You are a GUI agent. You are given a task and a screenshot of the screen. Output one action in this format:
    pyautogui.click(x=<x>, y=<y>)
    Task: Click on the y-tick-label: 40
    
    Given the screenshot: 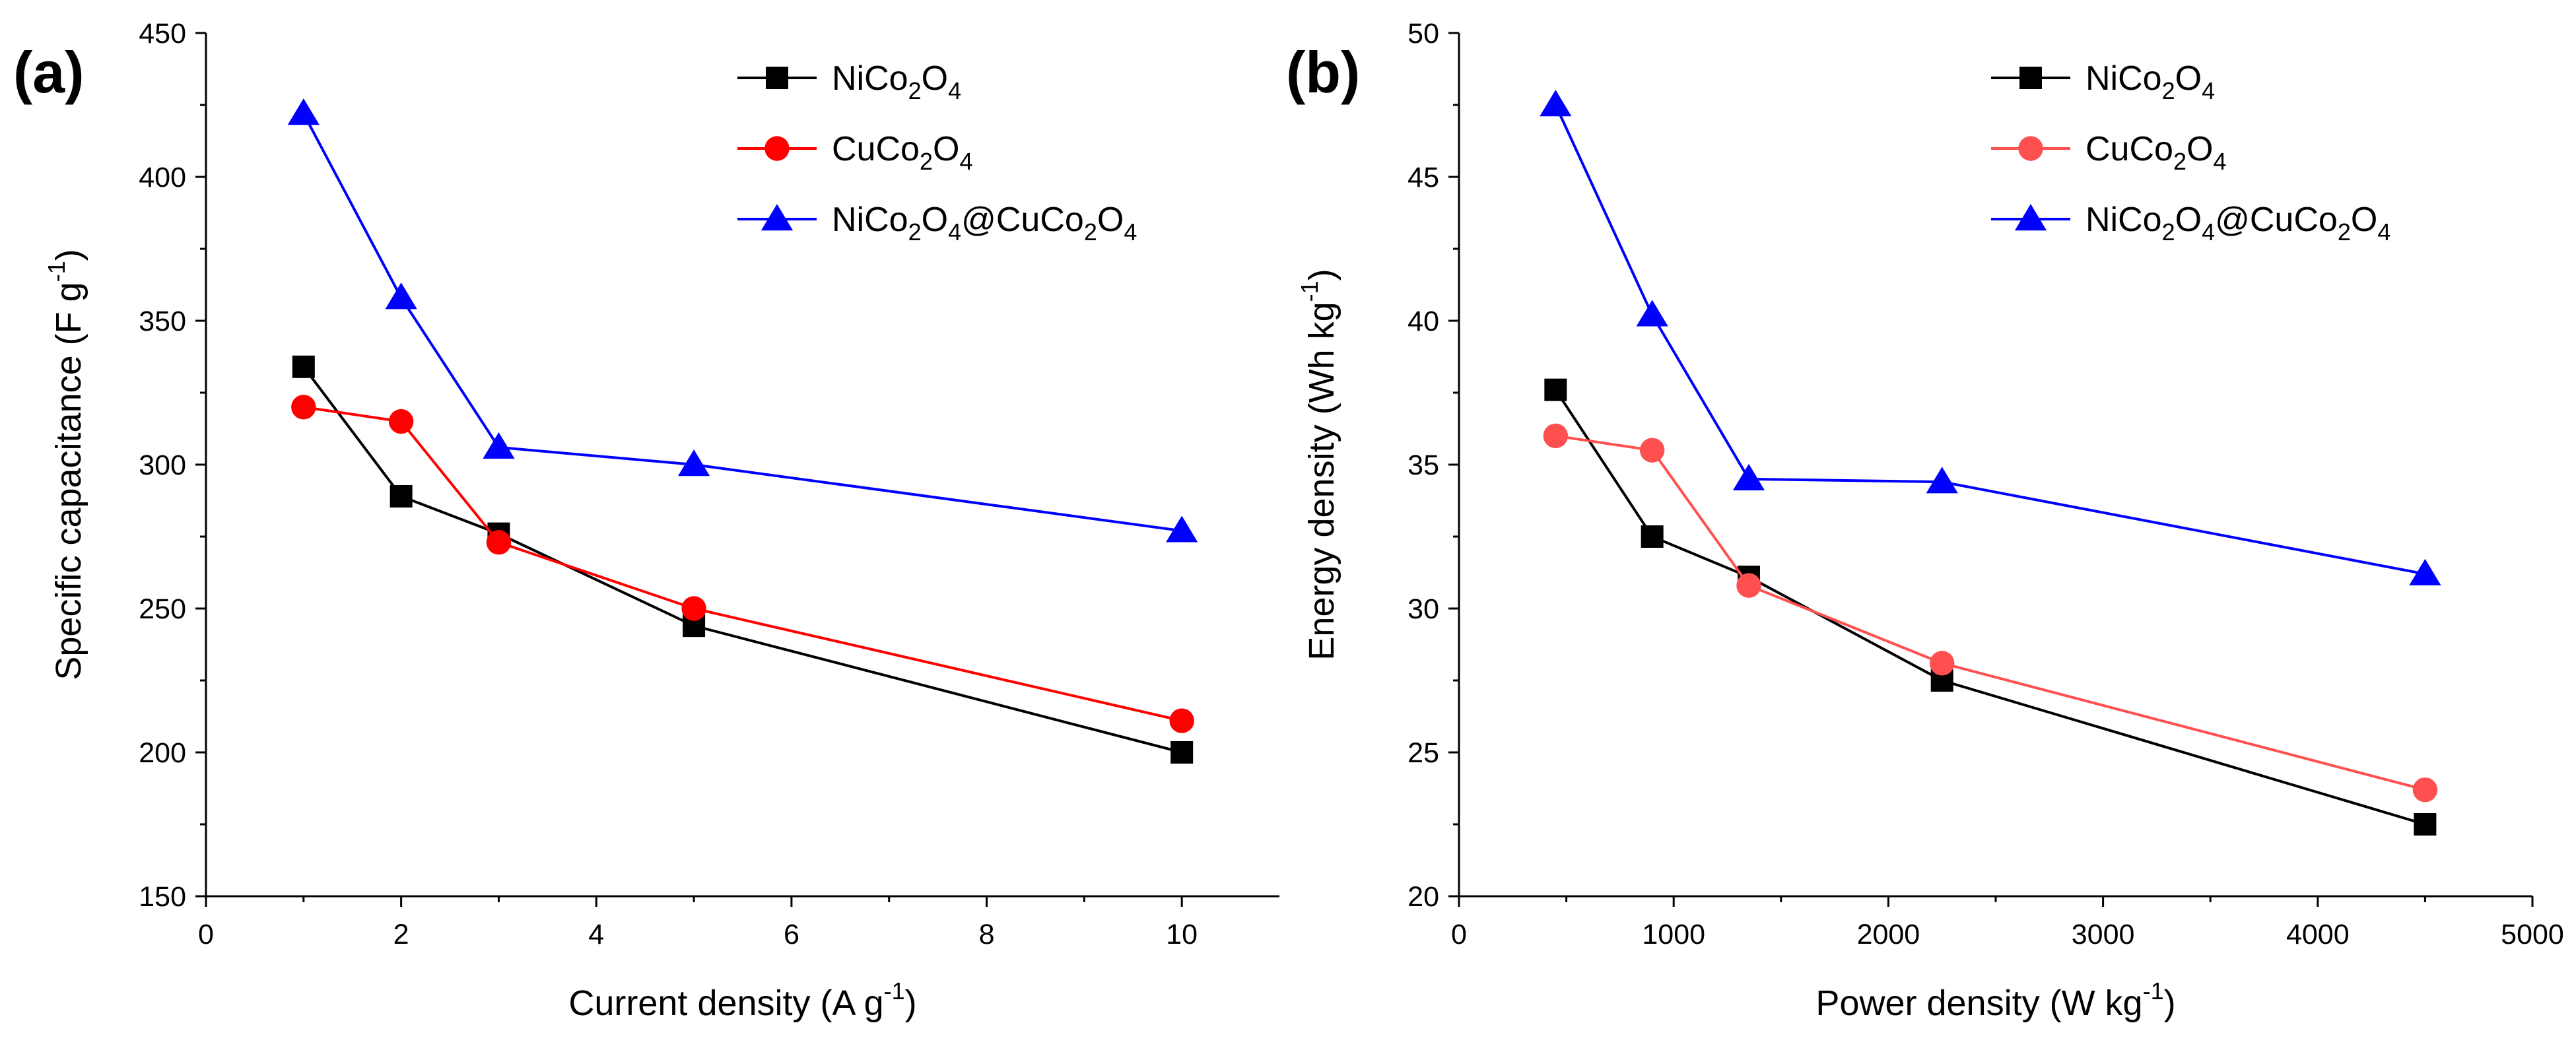 What is the action you would take?
    pyautogui.click(x=1423, y=321)
    